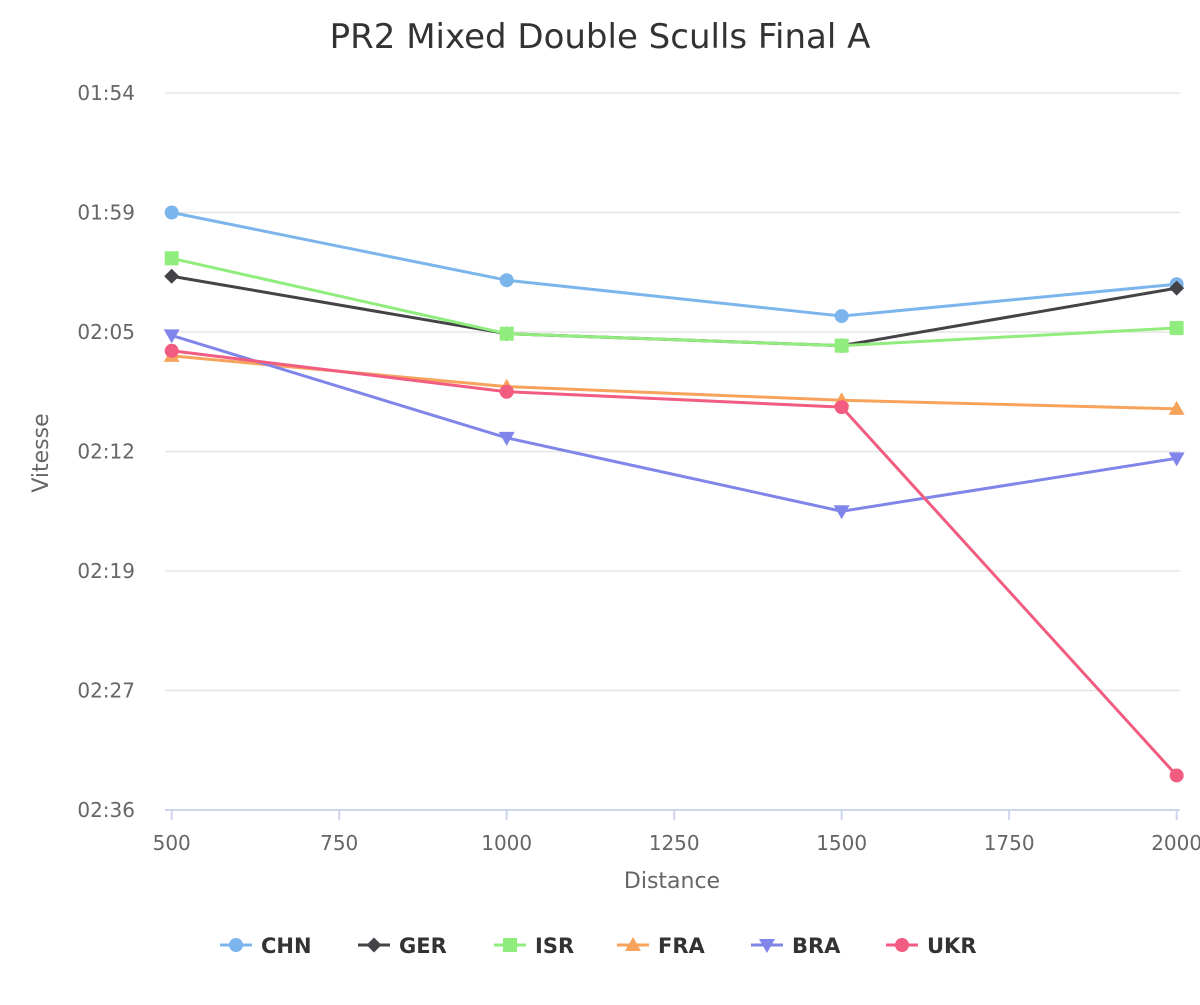  What do you see at coordinates (339, 843) in the screenshot?
I see `x-tick-label: 750` at bounding box center [339, 843].